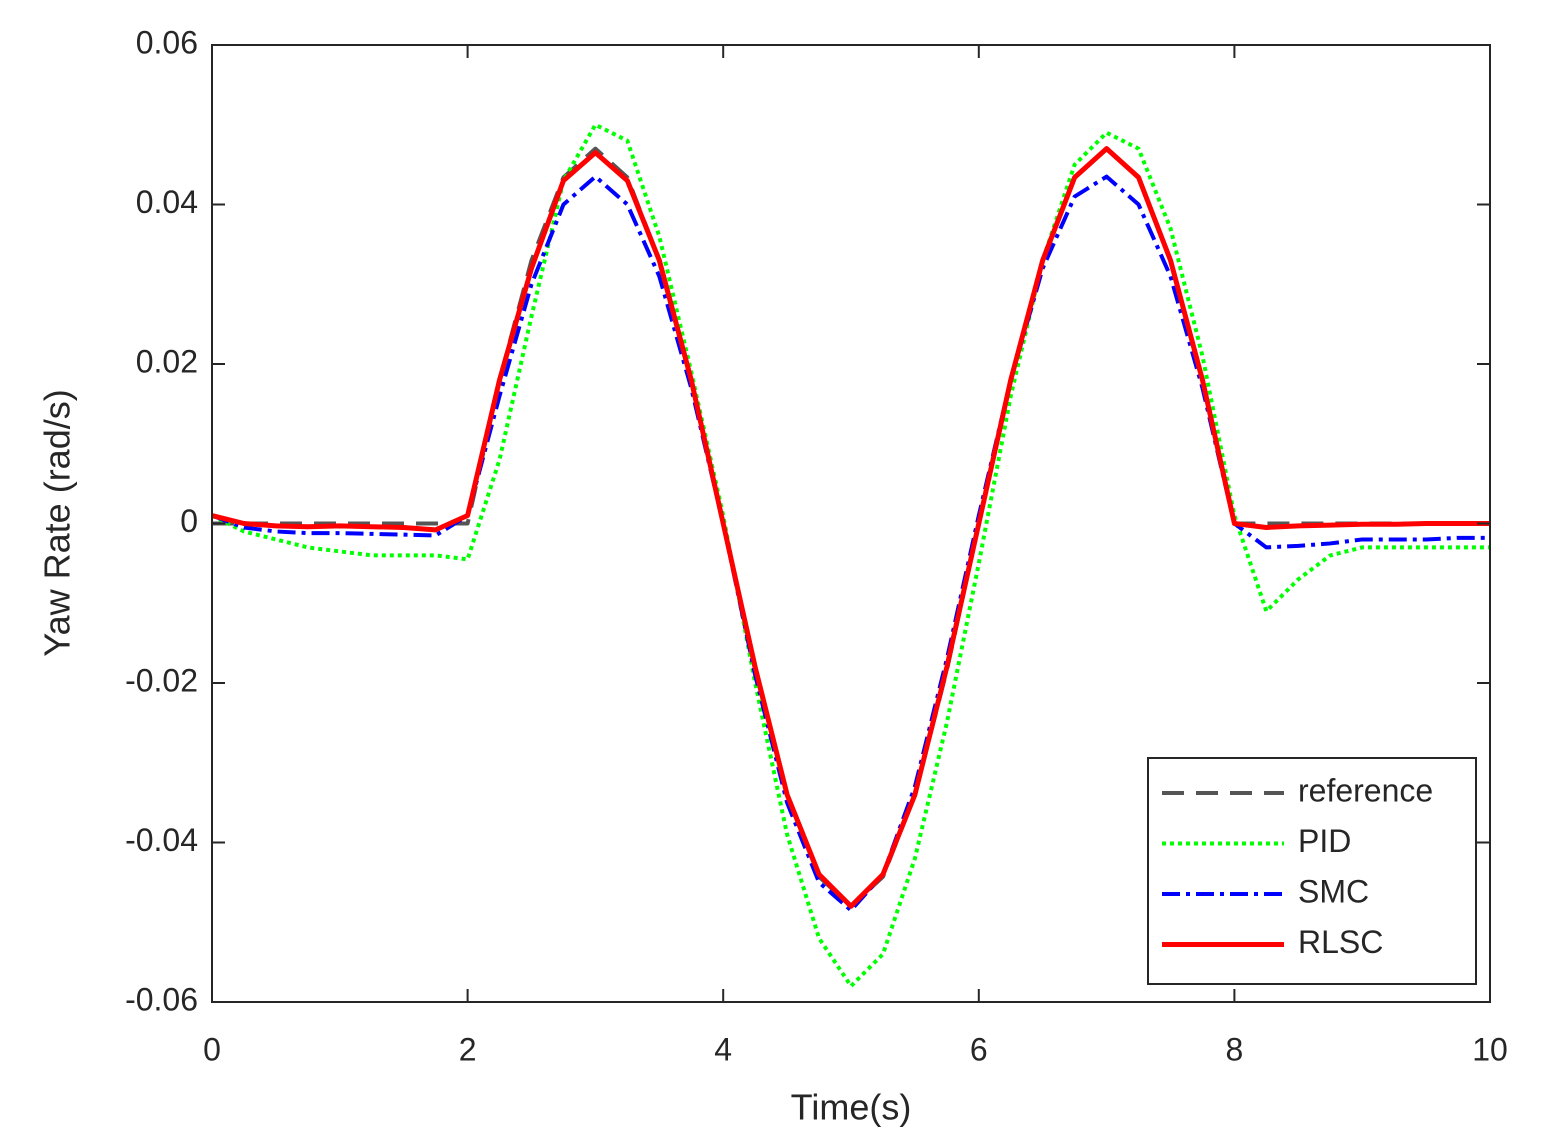  What do you see at coordinates (723, 1049) in the screenshot?
I see `x-tick-label: 4` at bounding box center [723, 1049].